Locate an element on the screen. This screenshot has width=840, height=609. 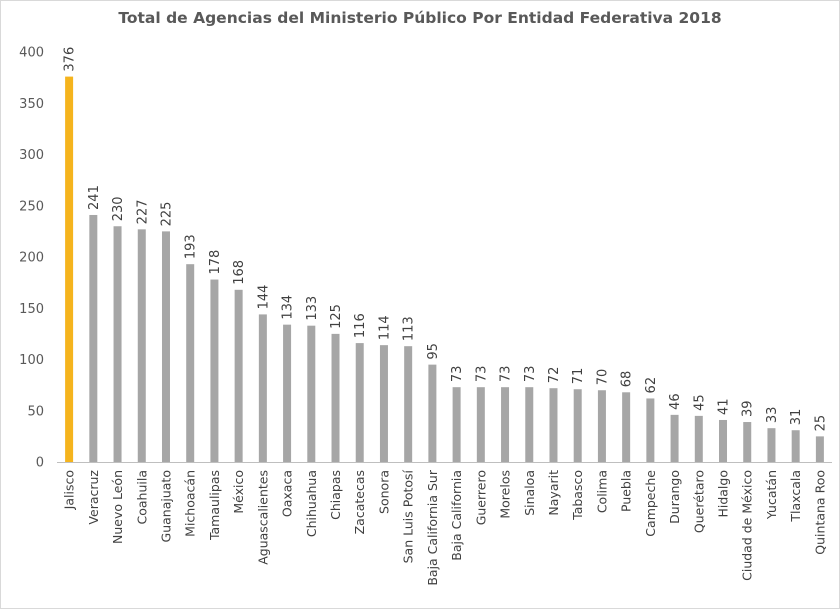
y-tick-label: 250 is located at coordinates (31, 206).